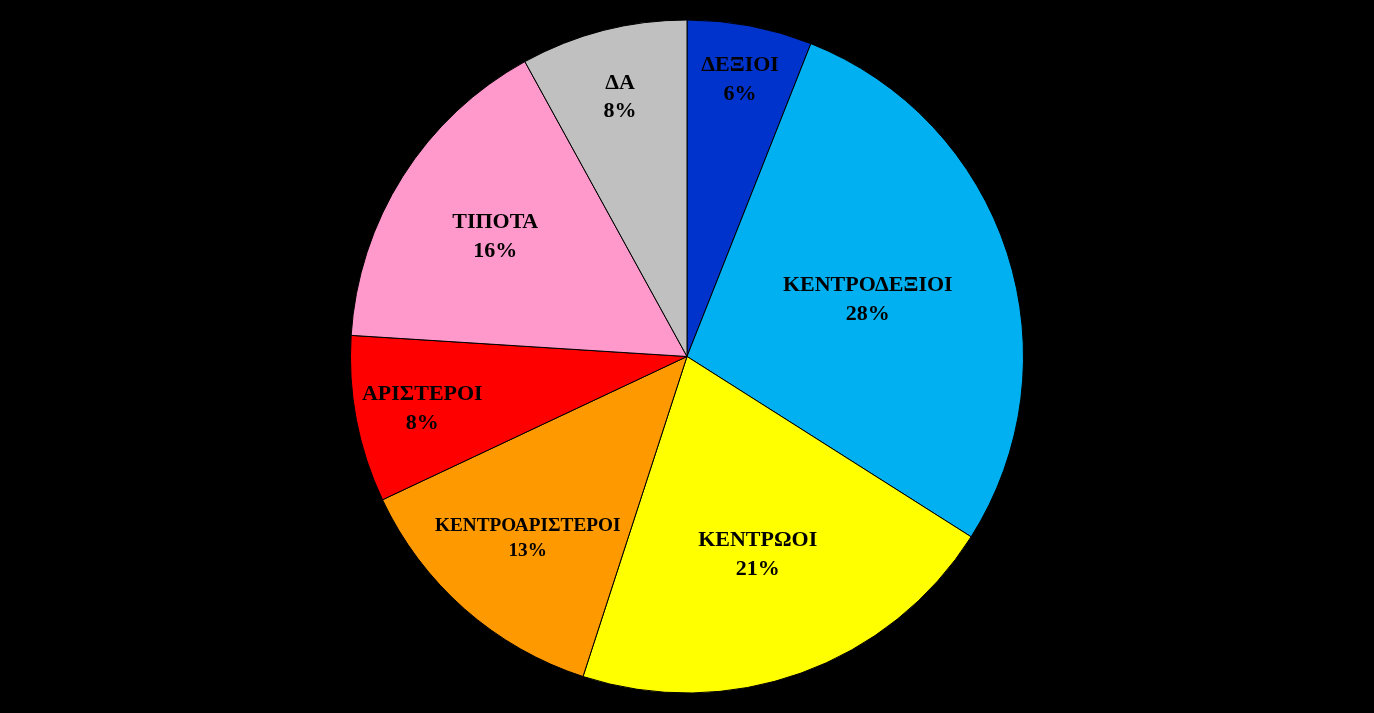  I want to click on slice-label: ΚΕΝΤΡΟΑΡΙΣΤΕΡΟΙ, so click(528, 525).